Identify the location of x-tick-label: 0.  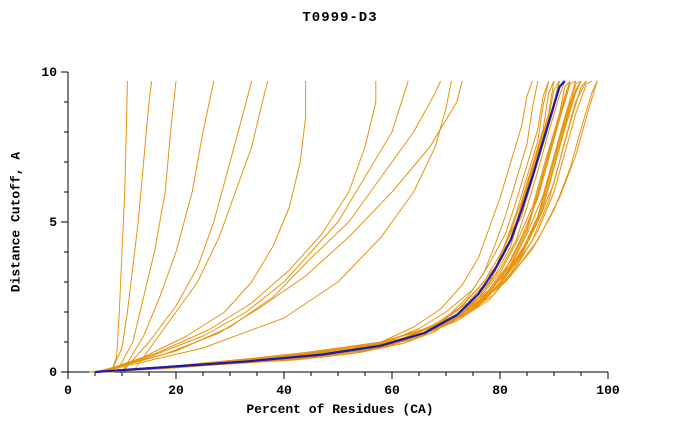
(68, 390).